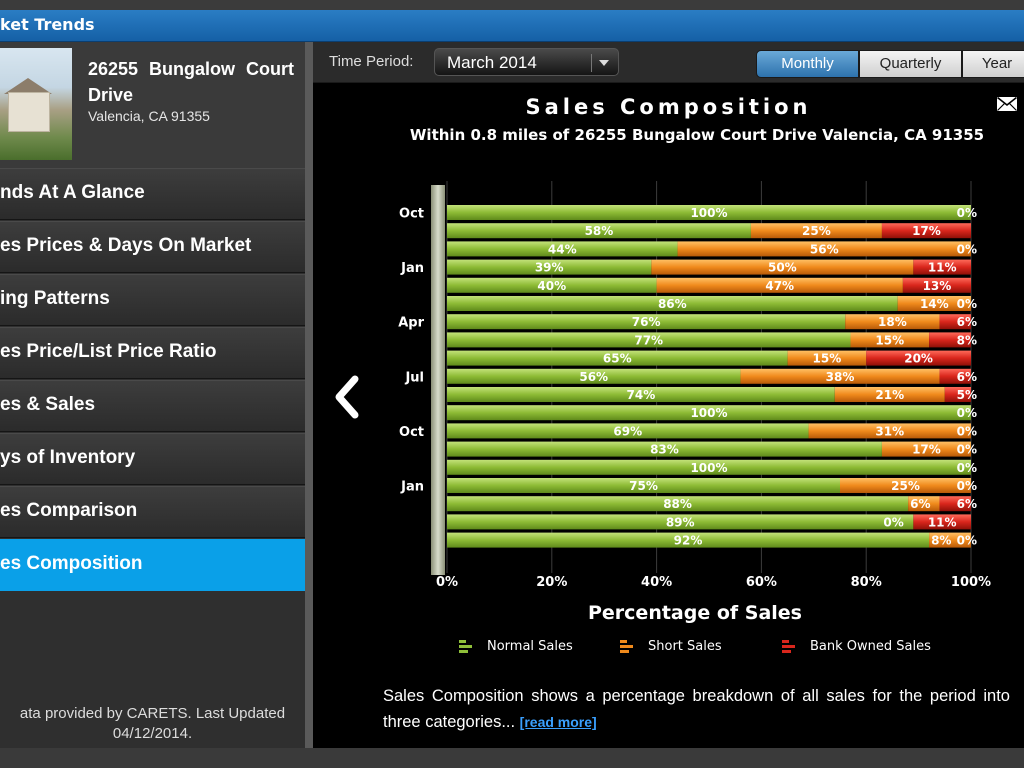 The width and height of the screenshot is (1024, 768). I want to click on time-period-dropdown: March 2014, so click(526, 62).